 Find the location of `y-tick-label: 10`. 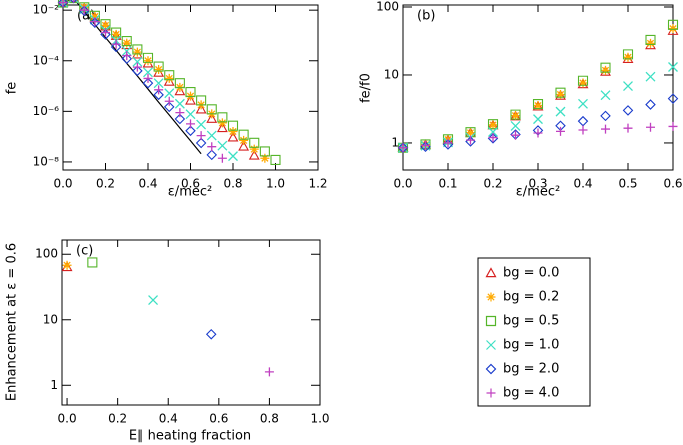

y-tick-label: 10 is located at coordinates (50, 319).